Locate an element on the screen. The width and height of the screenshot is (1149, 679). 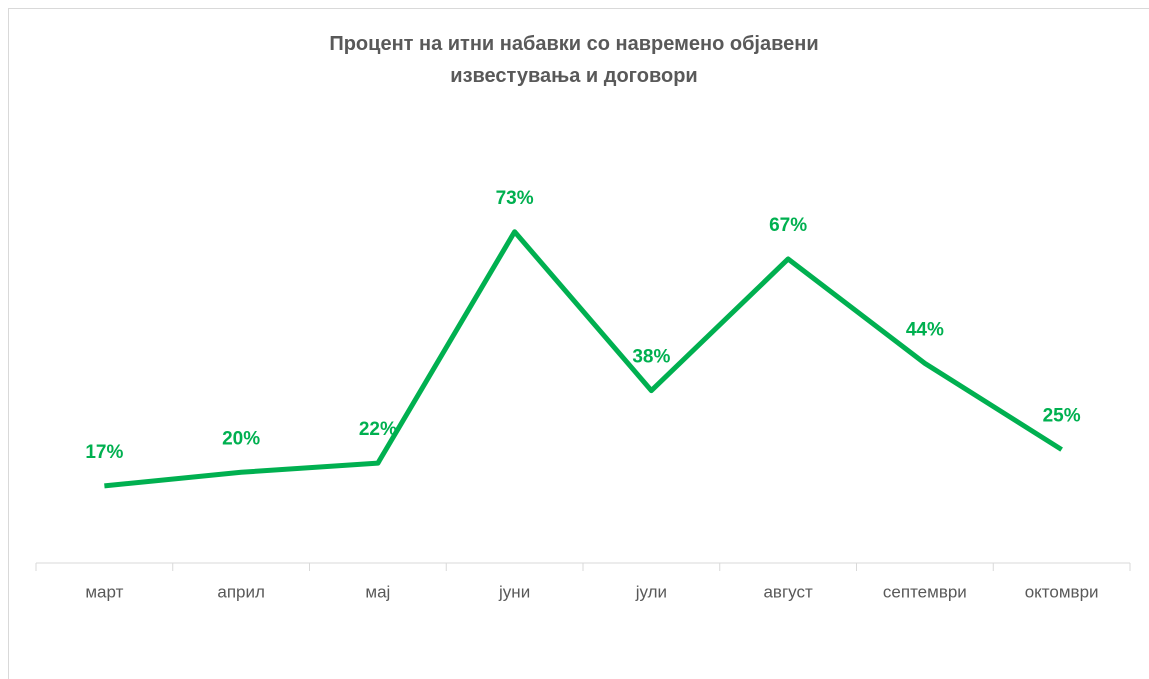
data-label: 20% is located at coordinates (241, 438).